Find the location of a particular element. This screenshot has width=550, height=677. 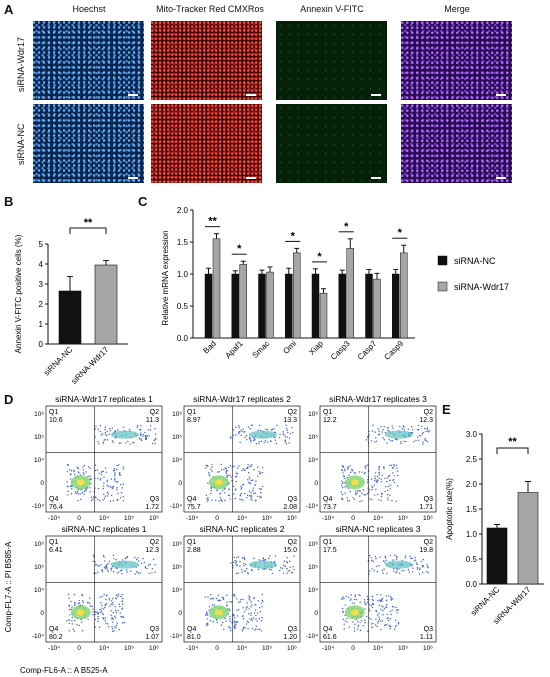

q4-label: Q4 is located at coordinates (327, 629).